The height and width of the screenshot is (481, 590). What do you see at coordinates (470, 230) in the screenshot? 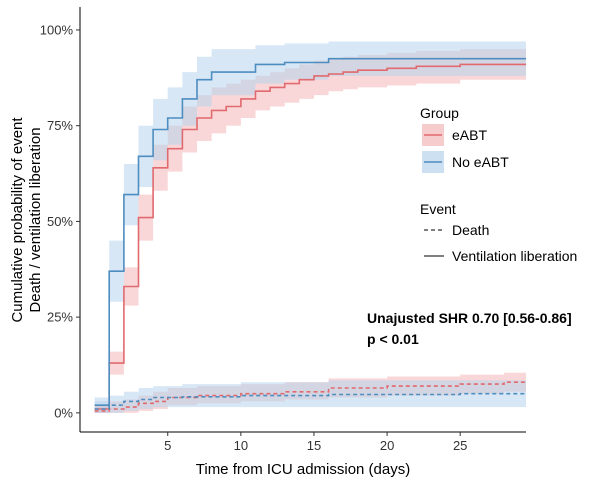
I see `legend-label-death: Death` at bounding box center [470, 230].